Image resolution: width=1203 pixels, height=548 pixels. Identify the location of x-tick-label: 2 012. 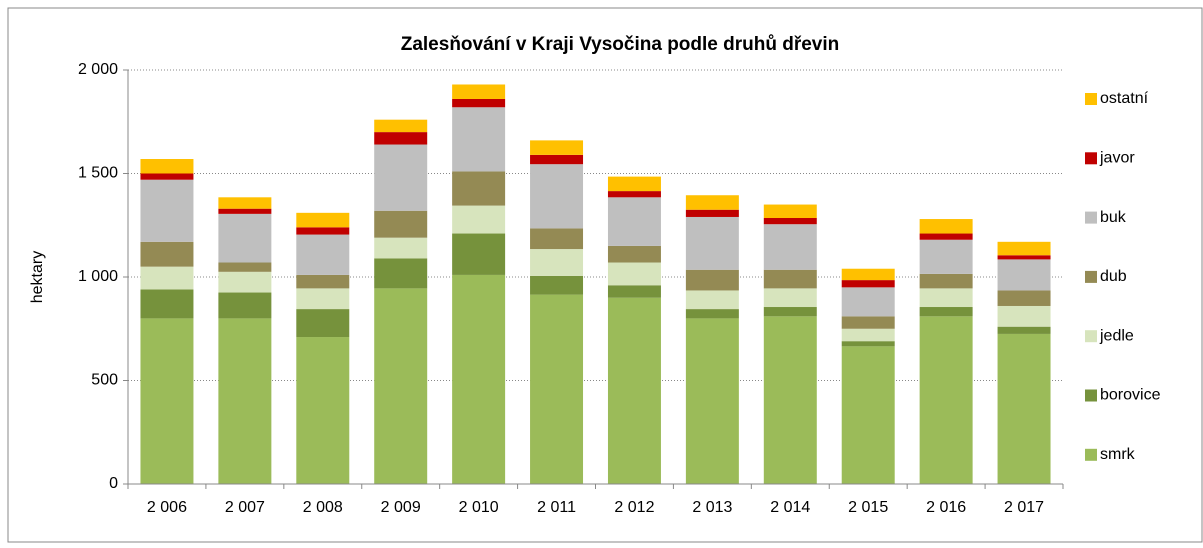
(634, 507).